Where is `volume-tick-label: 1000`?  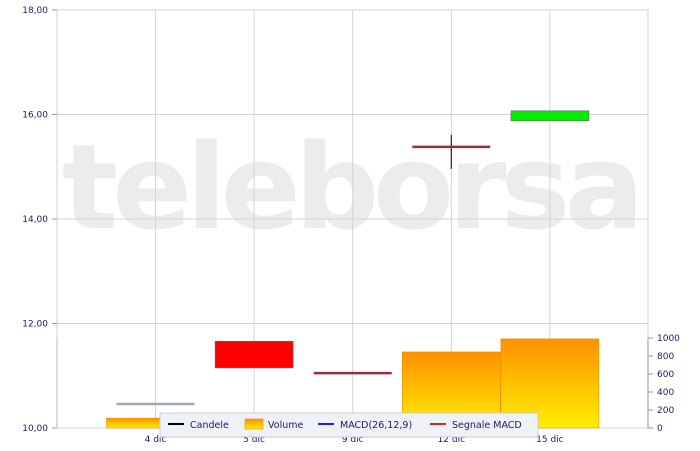 volume-tick-label: 1000 is located at coordinates (668, 339).